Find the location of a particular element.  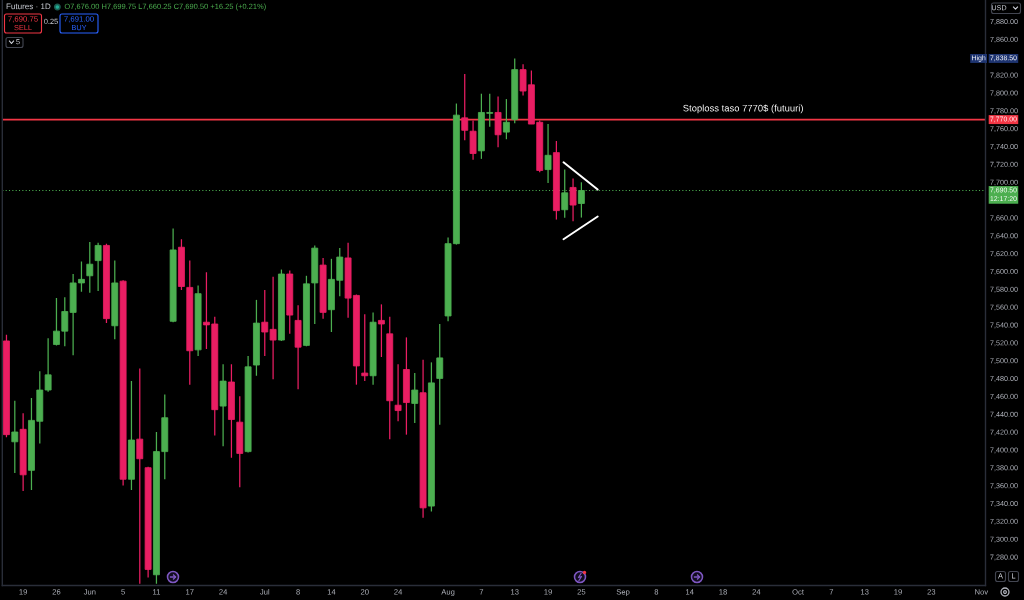

chart-title: Futures · 1D is located at coordinates (28, 6).